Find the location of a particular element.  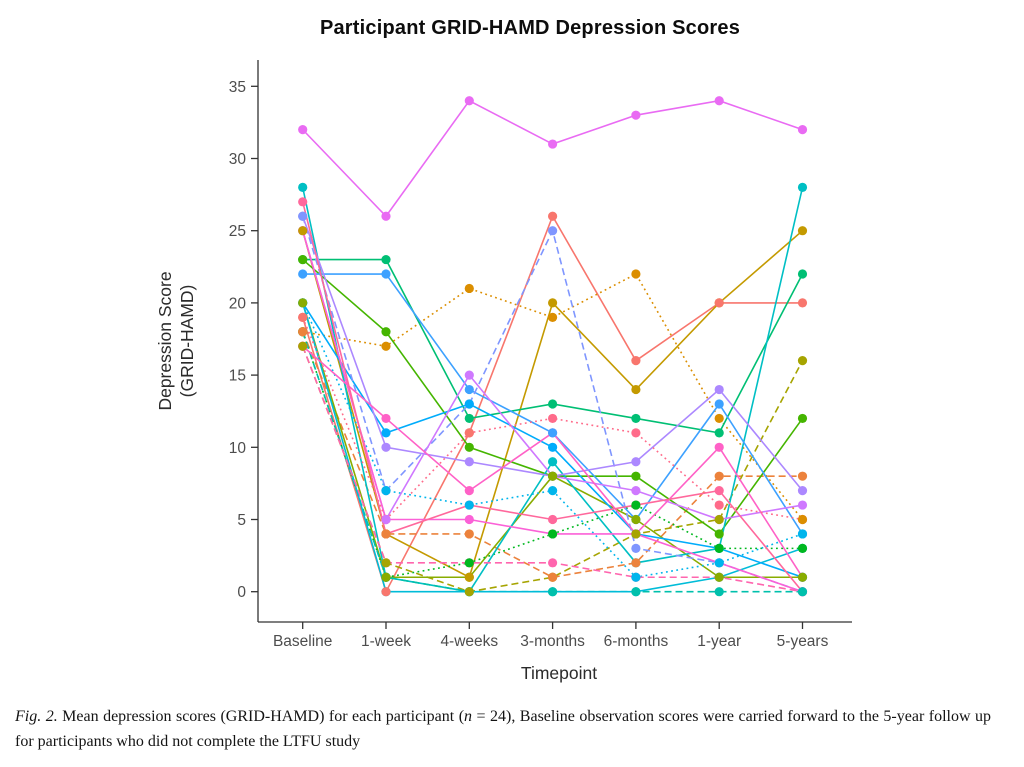

data-point-P09-4-weeks is located at coordinates (469, 418).